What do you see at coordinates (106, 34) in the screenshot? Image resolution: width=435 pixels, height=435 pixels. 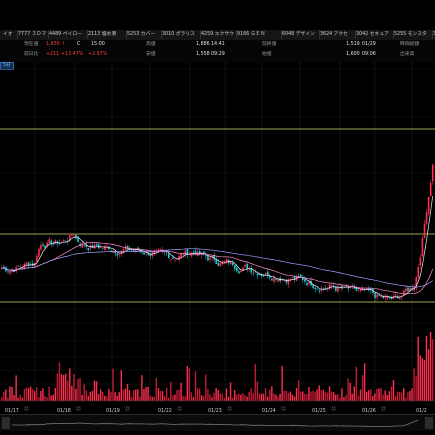 I see `stock-tab: 2113 塩水港` at bounding box center [106, 34].